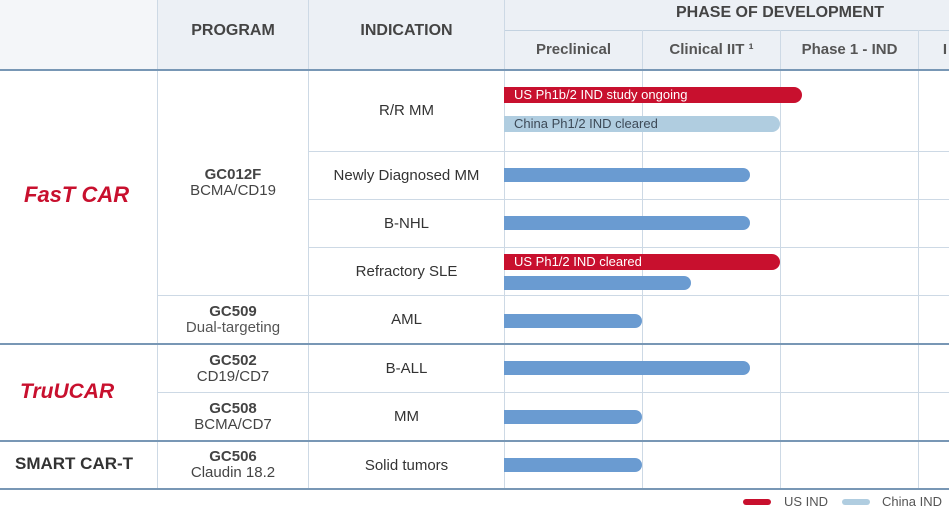 This screenshot has height=511, width=949. Describe the element at coordinates (67, 391) in the screenshot. I see `trucar-logo: TruUCAR` at that location.